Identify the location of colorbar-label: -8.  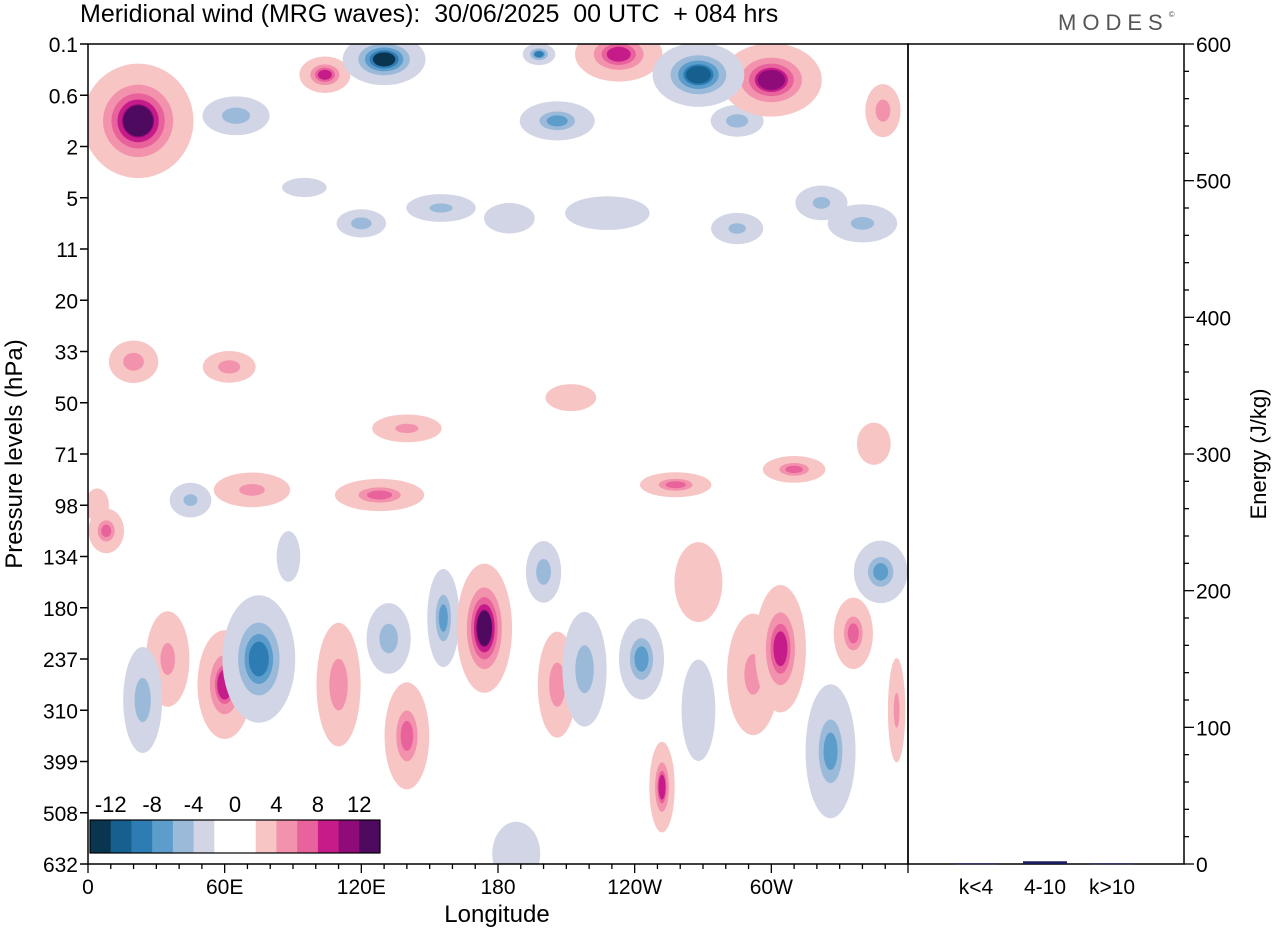
(152, 804).